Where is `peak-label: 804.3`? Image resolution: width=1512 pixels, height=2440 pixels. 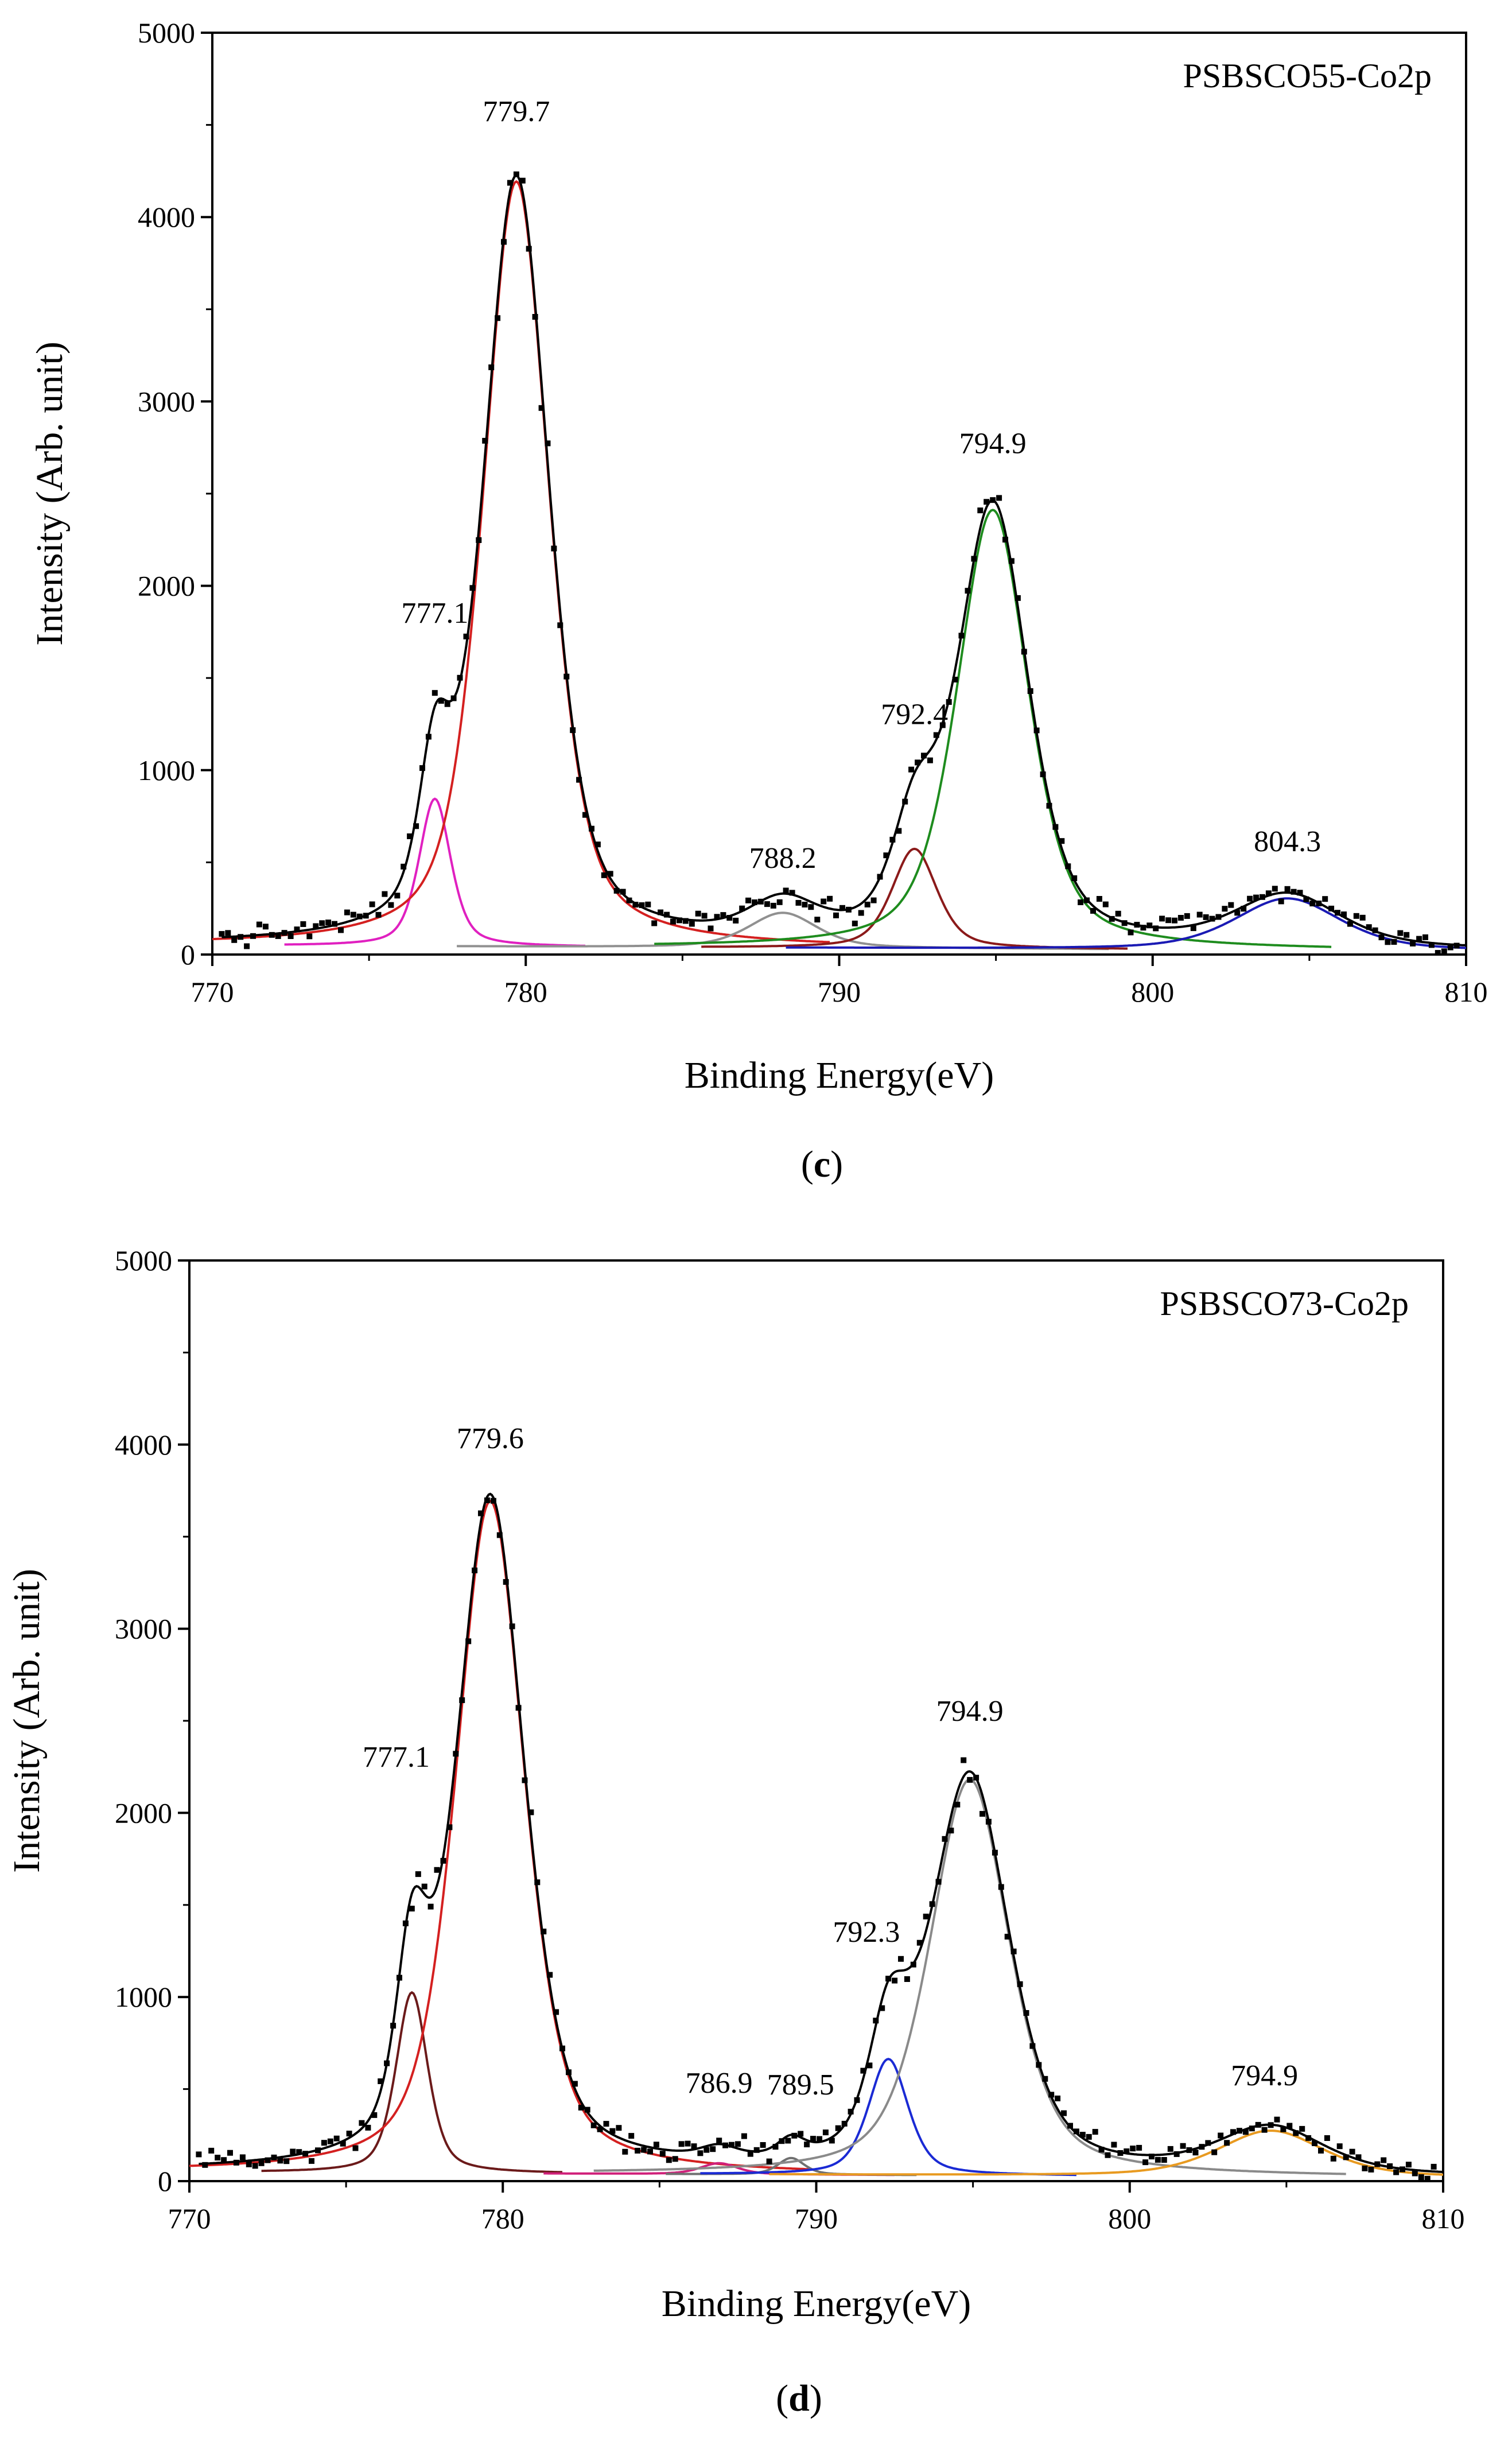
peak-label: 804.3 is located at coordinates (1287, 841).